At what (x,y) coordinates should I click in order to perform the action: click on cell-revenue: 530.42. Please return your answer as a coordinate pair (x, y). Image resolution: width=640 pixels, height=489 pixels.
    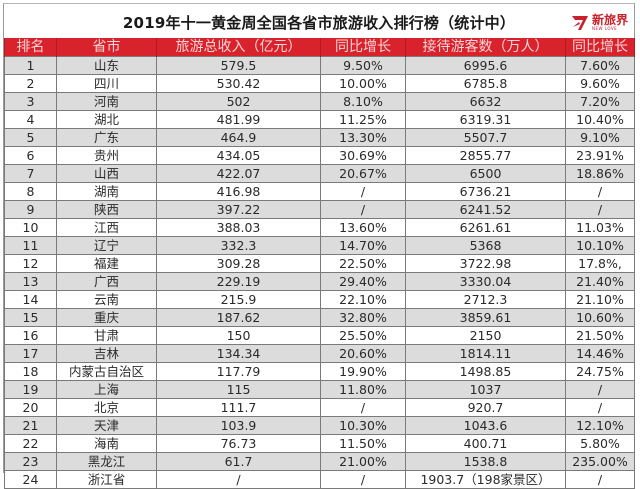
    Looking at the image, I should click on (238, 83).